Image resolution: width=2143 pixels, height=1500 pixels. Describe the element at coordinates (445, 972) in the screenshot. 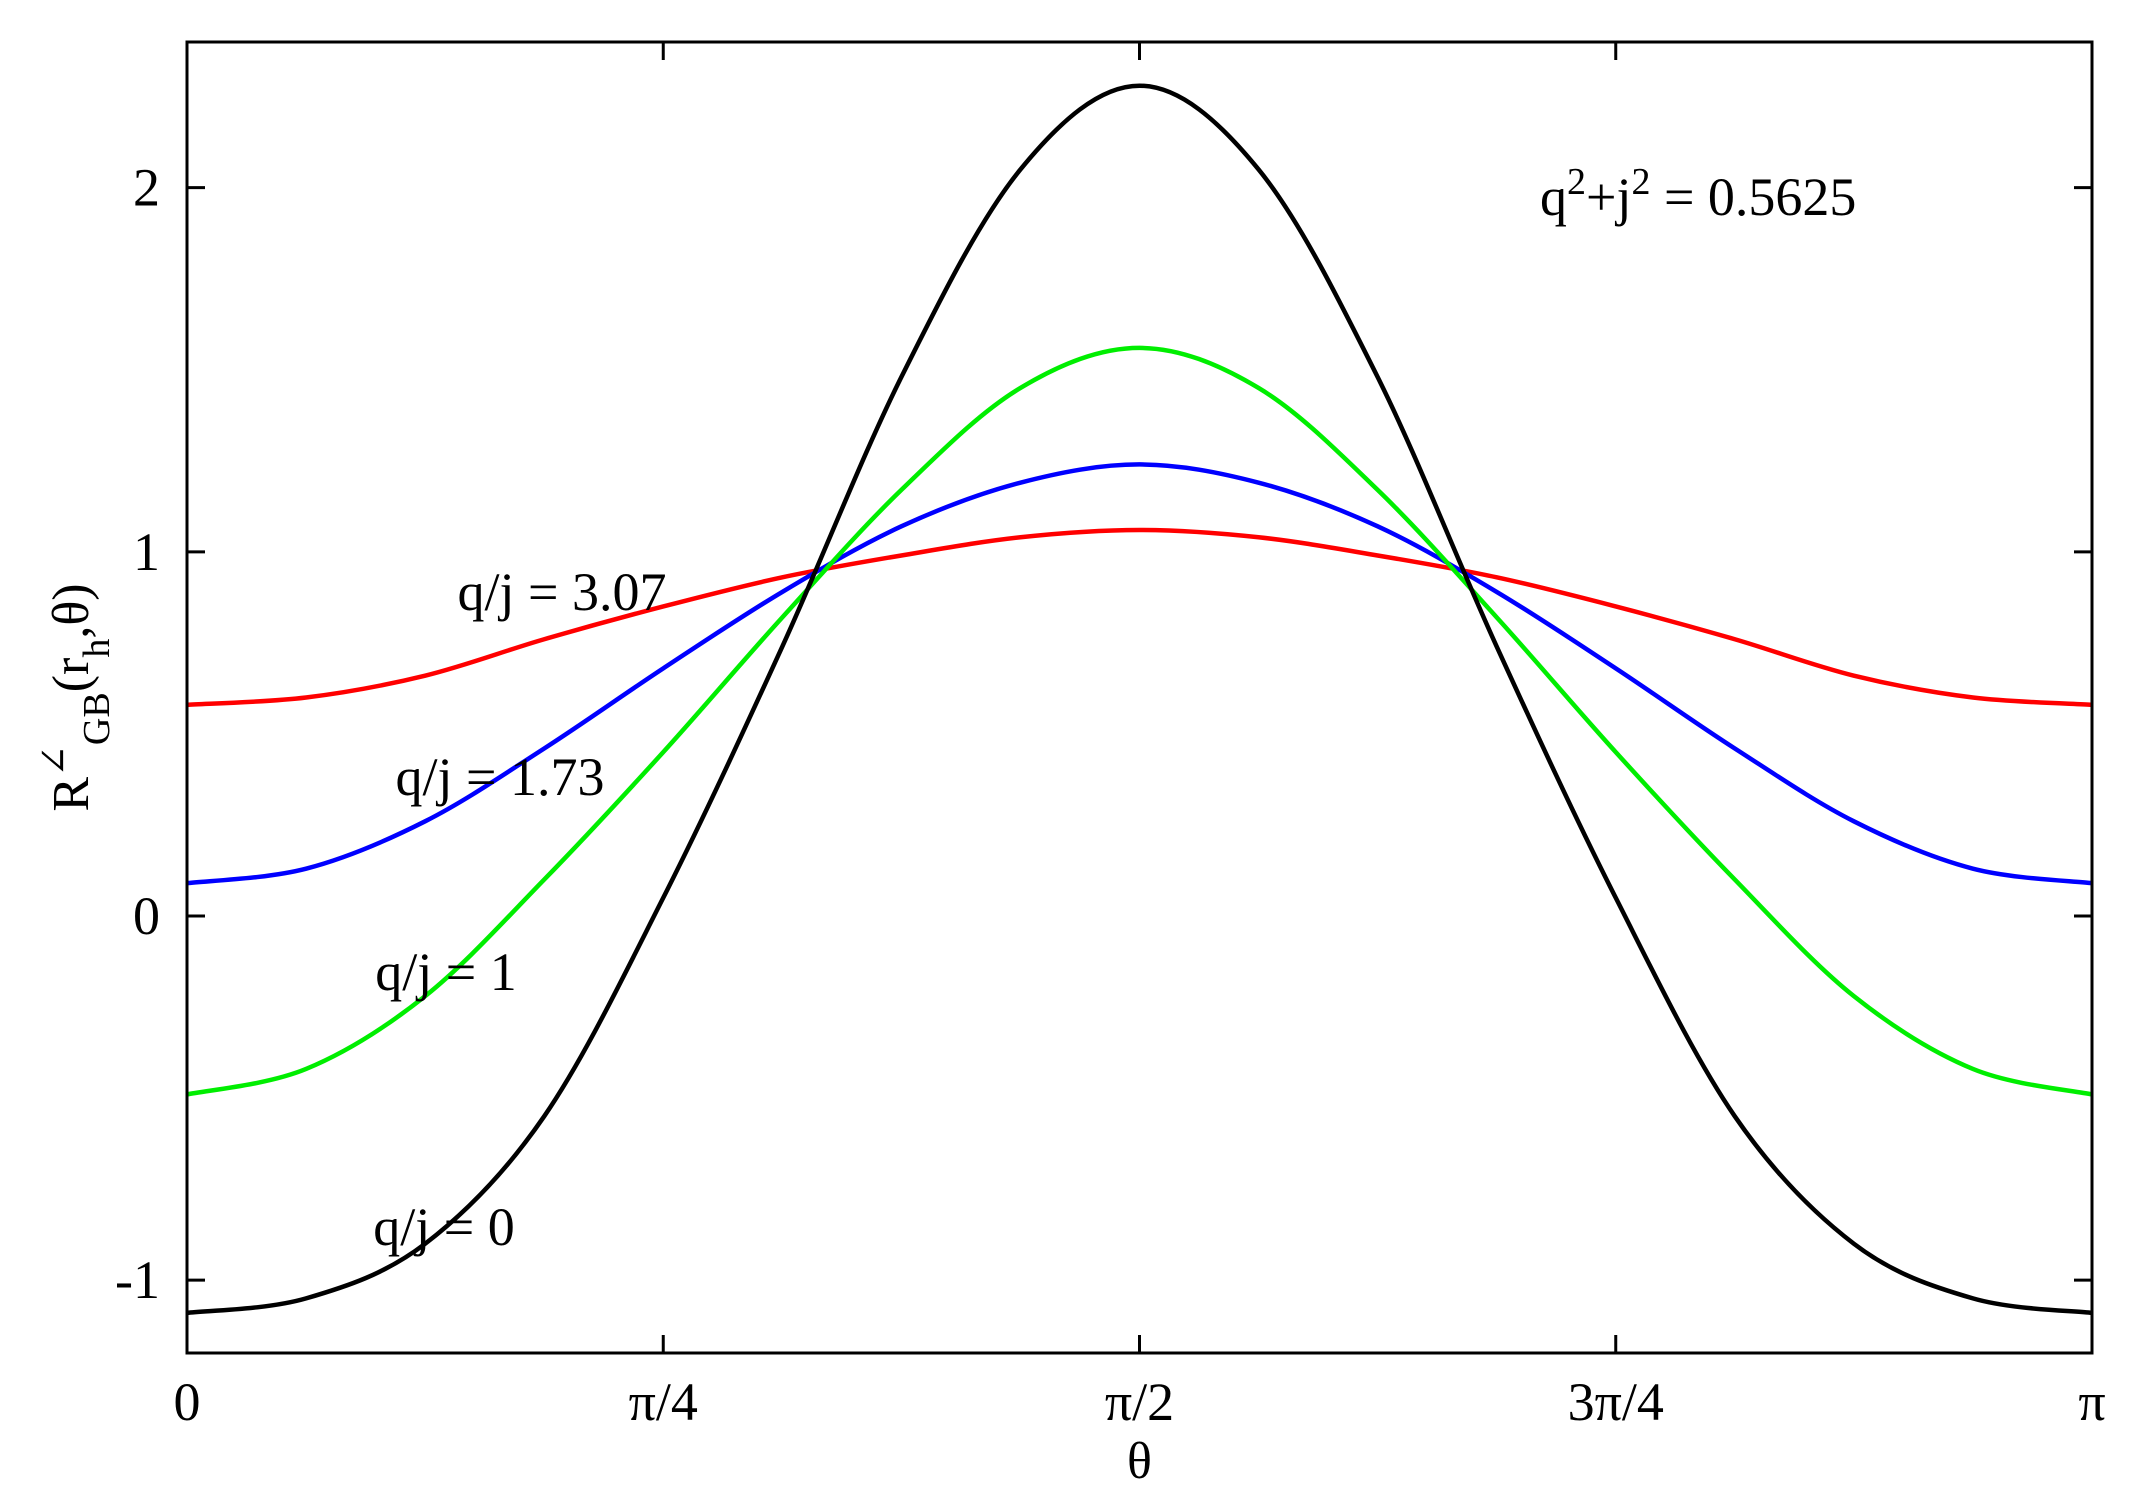

I see `series-label: q/j = 1` at that location.